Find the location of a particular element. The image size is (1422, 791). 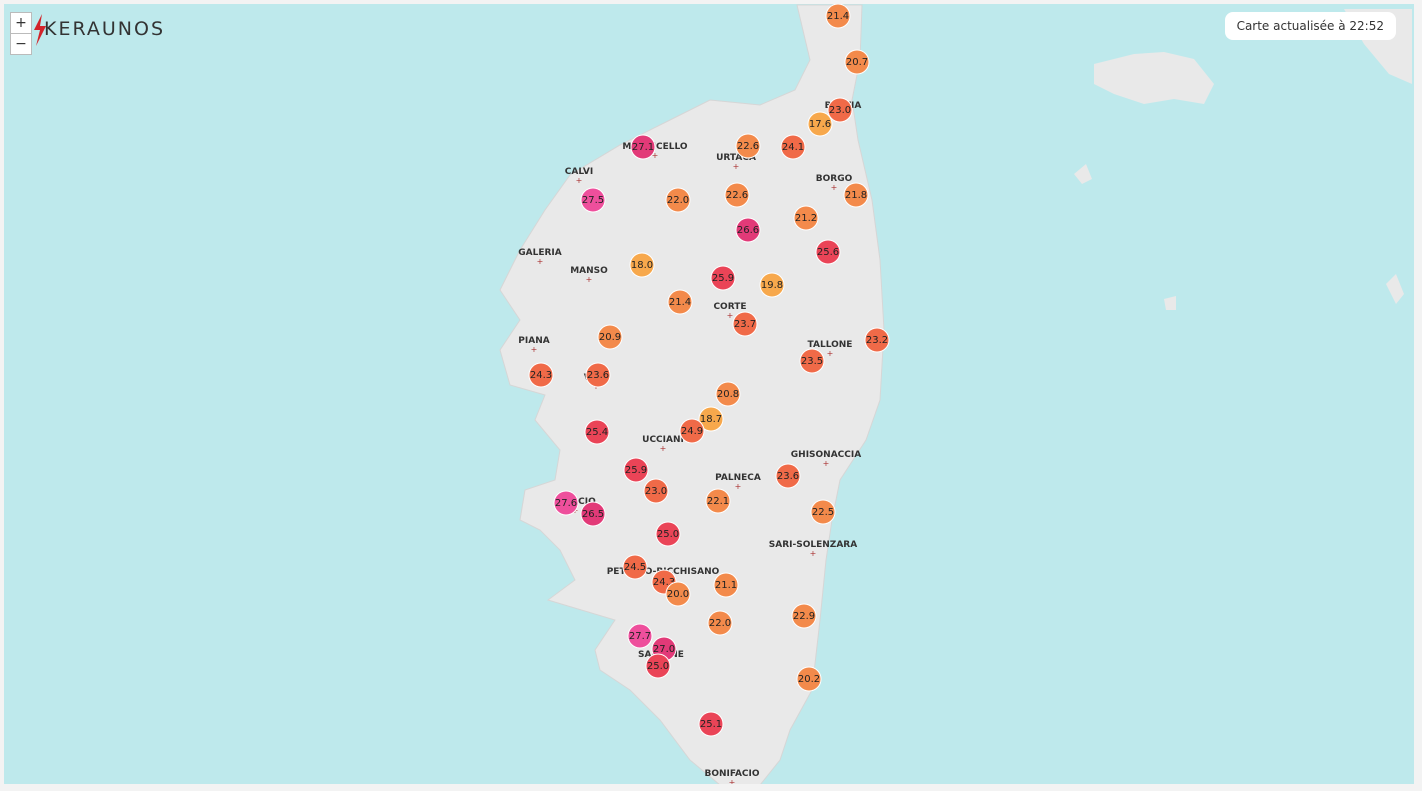

place-label: BORGO is located at coordinates (834, 179).